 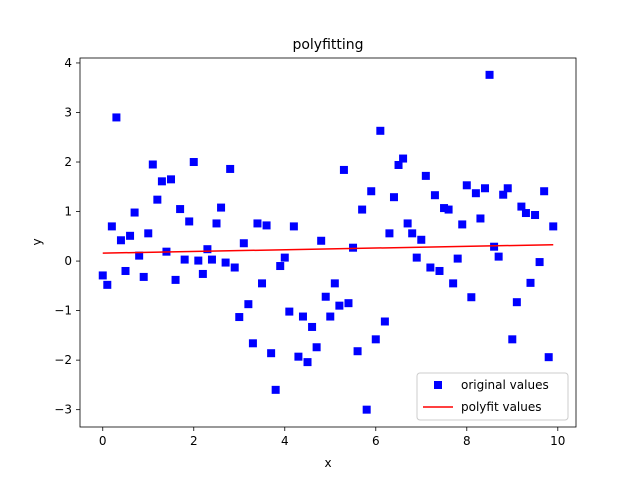 What do you see at coordinates (68, 112) in the screenshot?
I see `y-tick-label: 3` at bounding box center [68, 112].